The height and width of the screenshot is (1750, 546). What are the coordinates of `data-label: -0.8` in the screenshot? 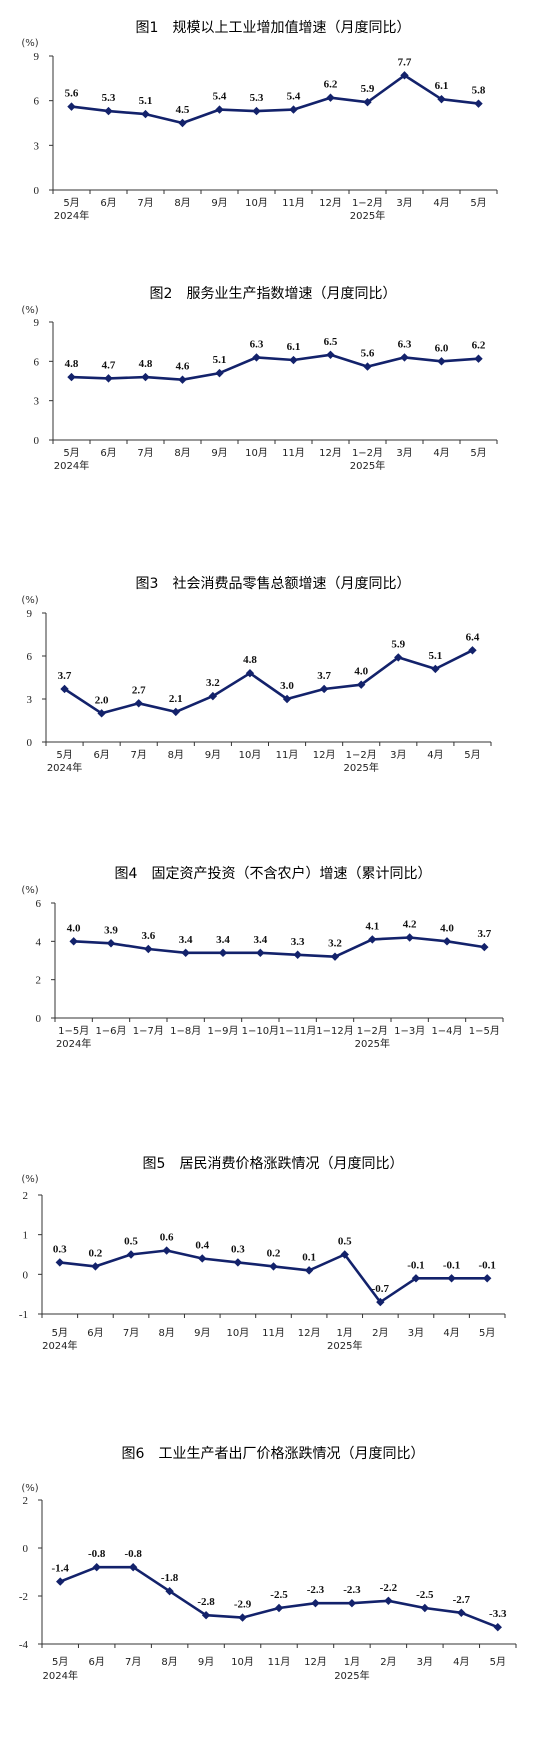 It's located at (133, 1554).